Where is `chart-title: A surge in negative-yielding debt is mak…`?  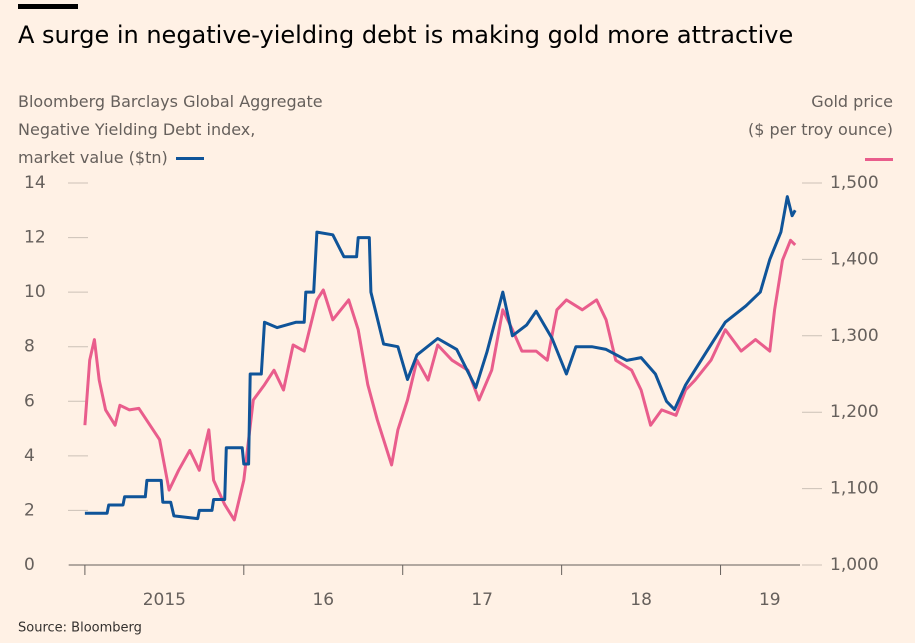 chart-title: A surge in negative-yielding debt is mak… is located at coordinates (405, 35).